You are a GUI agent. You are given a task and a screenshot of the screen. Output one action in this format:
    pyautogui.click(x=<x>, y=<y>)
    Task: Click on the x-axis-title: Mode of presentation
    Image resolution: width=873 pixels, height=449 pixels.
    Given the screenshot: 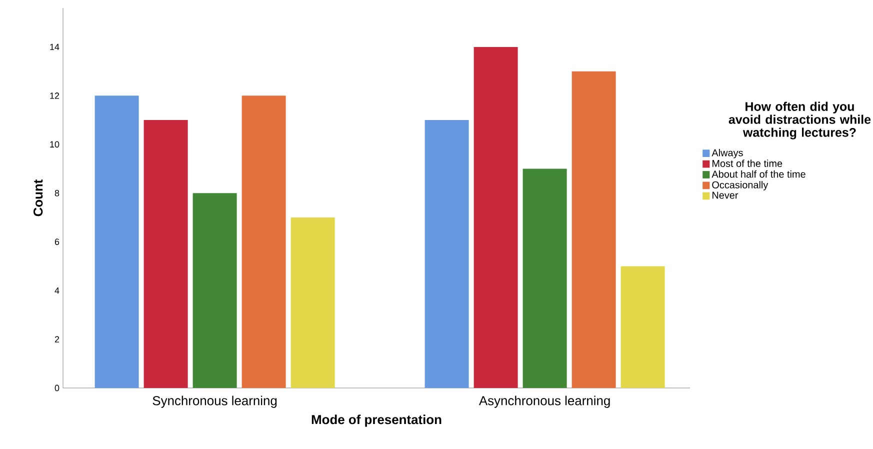 What is the action you would take?
    pyautogui.click(x=377, y=420)
    